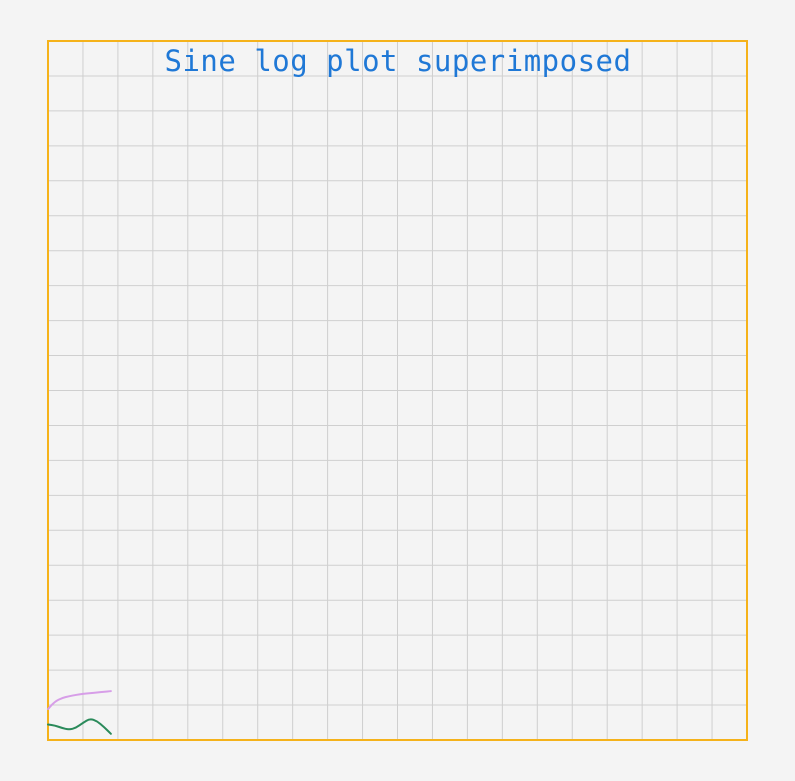 This screenshot has height=781, width=795. I want to click on chart-title: Sine log plot superimposed, so click(398, 61).